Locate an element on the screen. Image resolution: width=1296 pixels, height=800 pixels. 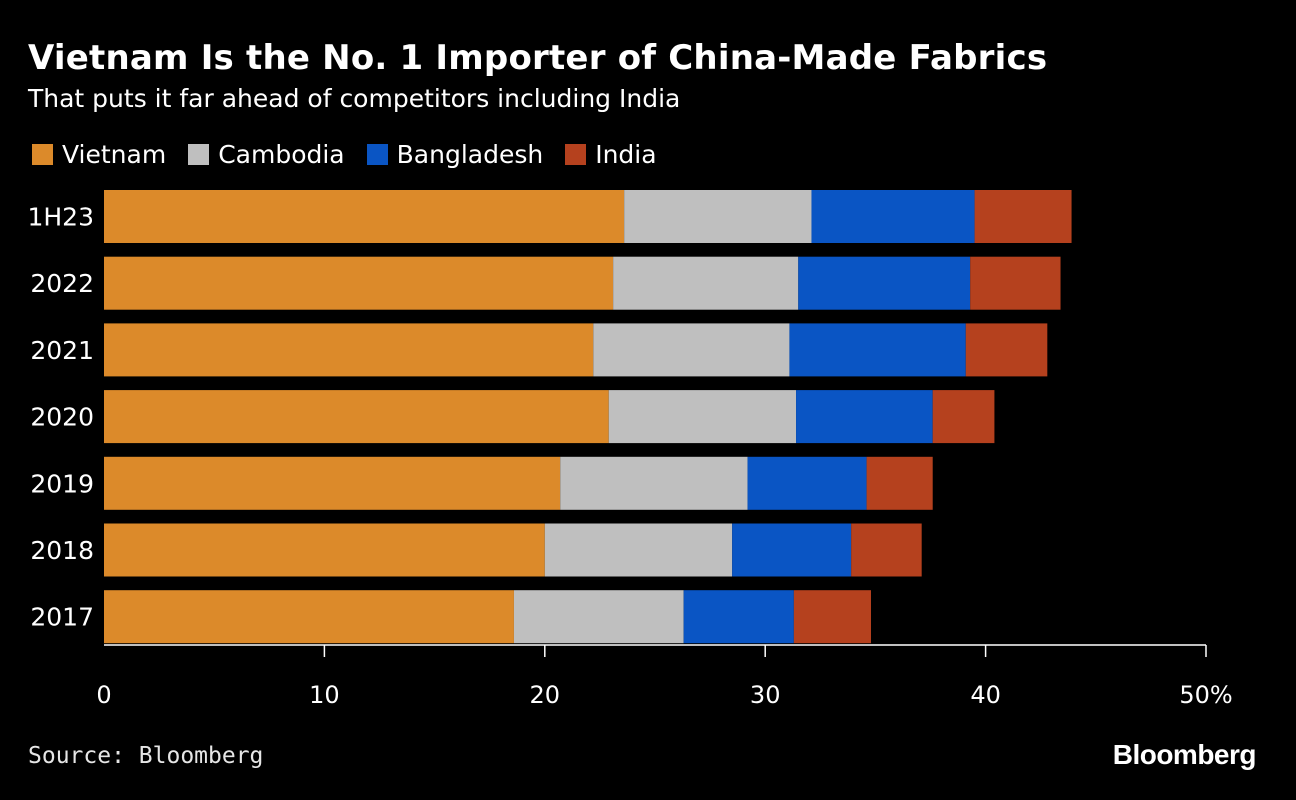
y-tick-label-1h23: 1H23 is located at coordinates (60, 217).